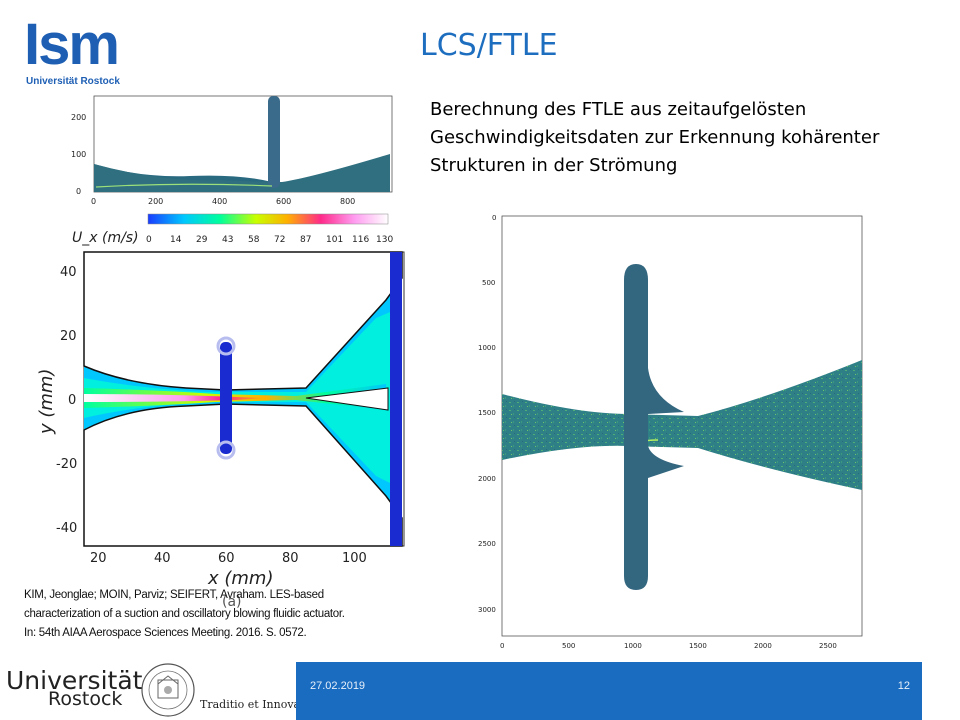 This screenshot has width=960, height=720. I want to click on ism-logo-text: Ism, so click(72, 44).